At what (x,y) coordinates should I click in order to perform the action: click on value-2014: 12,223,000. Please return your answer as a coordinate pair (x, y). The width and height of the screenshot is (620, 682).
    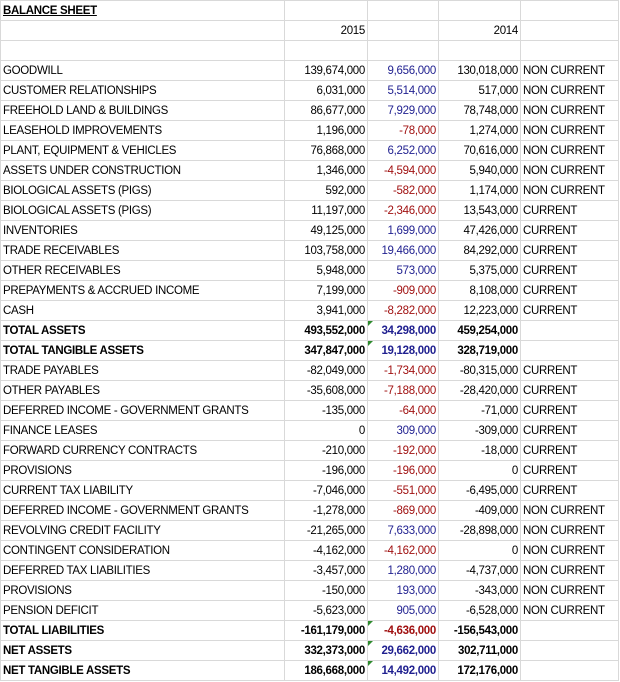
    Looking at the image, I should click on (479, 310).